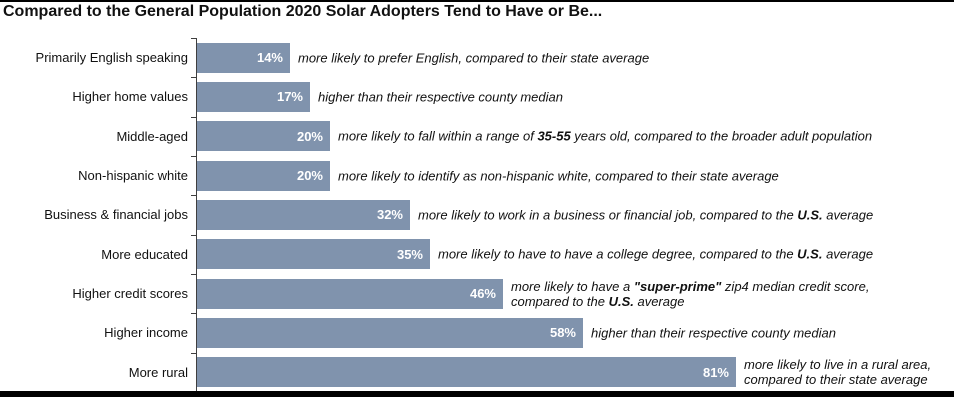 Image resolution: width=954 pixels, height=402 pixels. I want to click on category-label: More educated, so click(144, 254).